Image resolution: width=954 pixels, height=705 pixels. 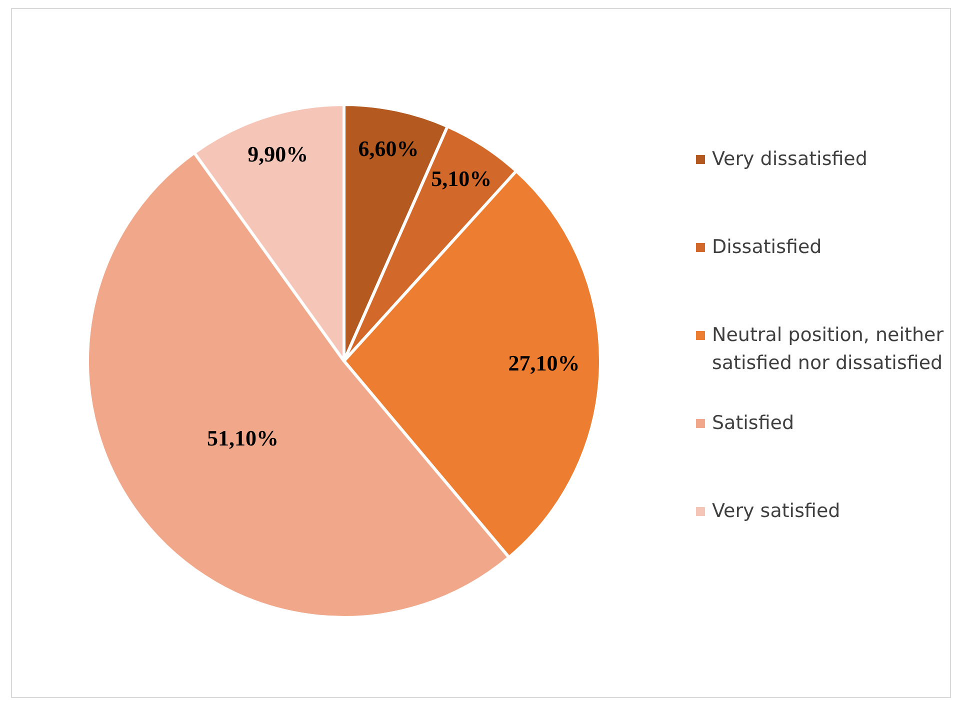 I want to click on legend-label: Very satisfied, so click(x=776, y=511).